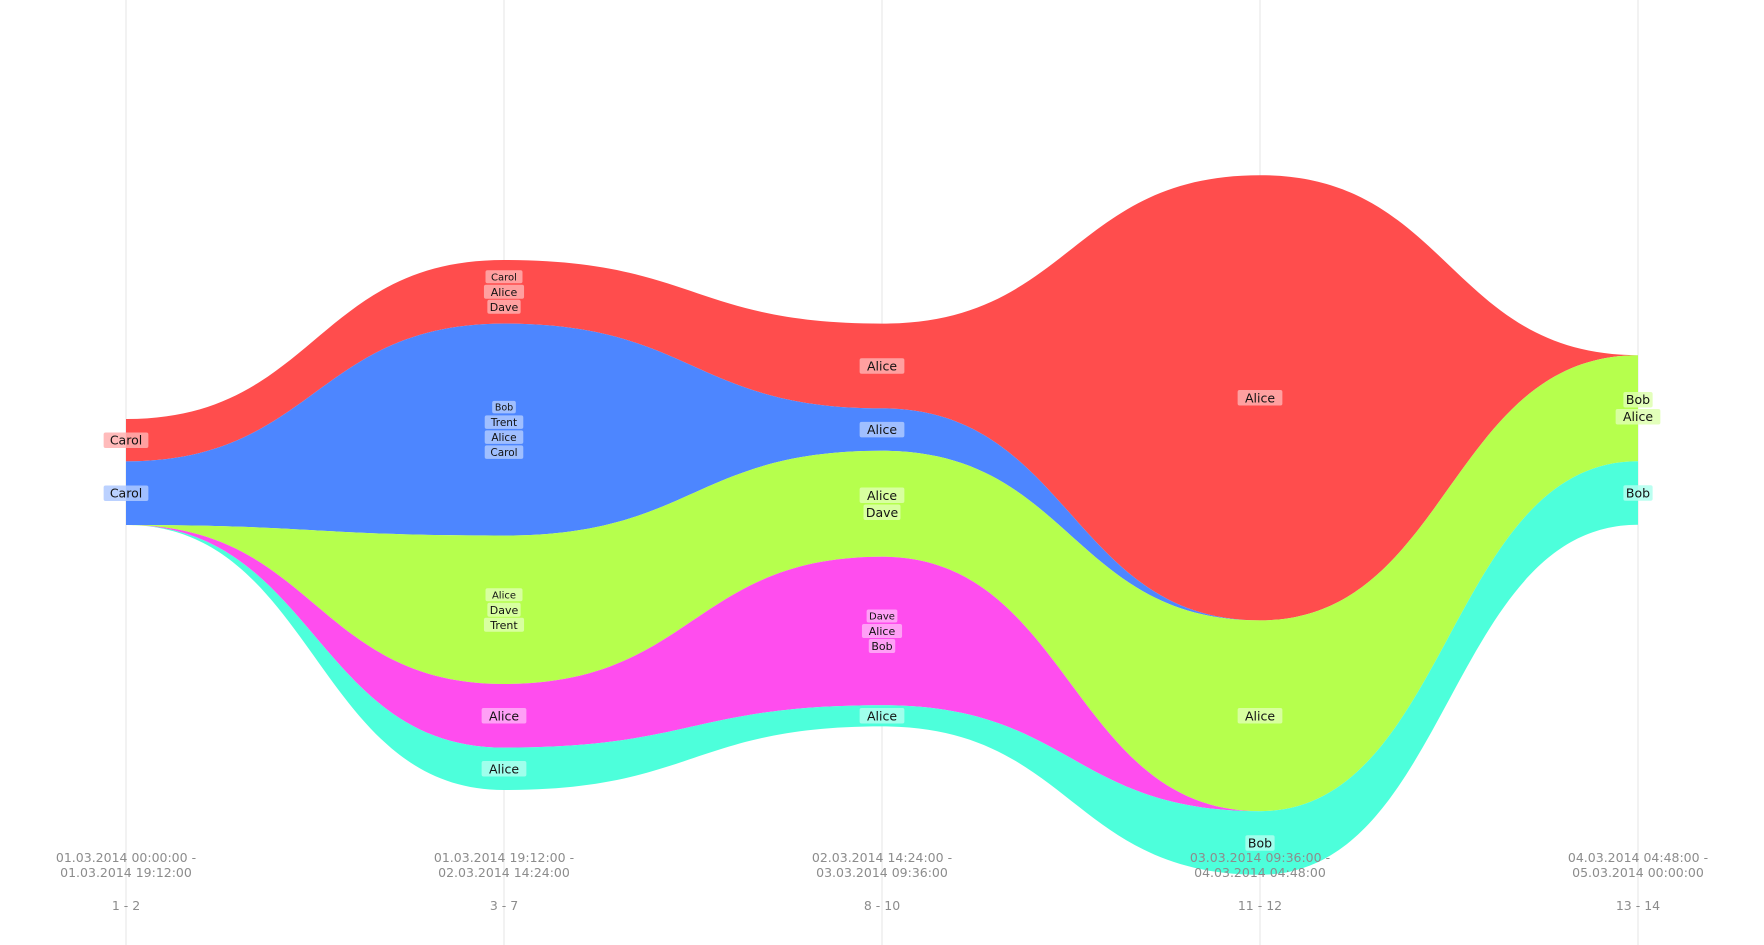 The image size is (1764, 945). Describe the element at coordinates (504, 872) in the screenshot. I see `axis-time-end-2: 02.03.2014 14:24:00` at that location.